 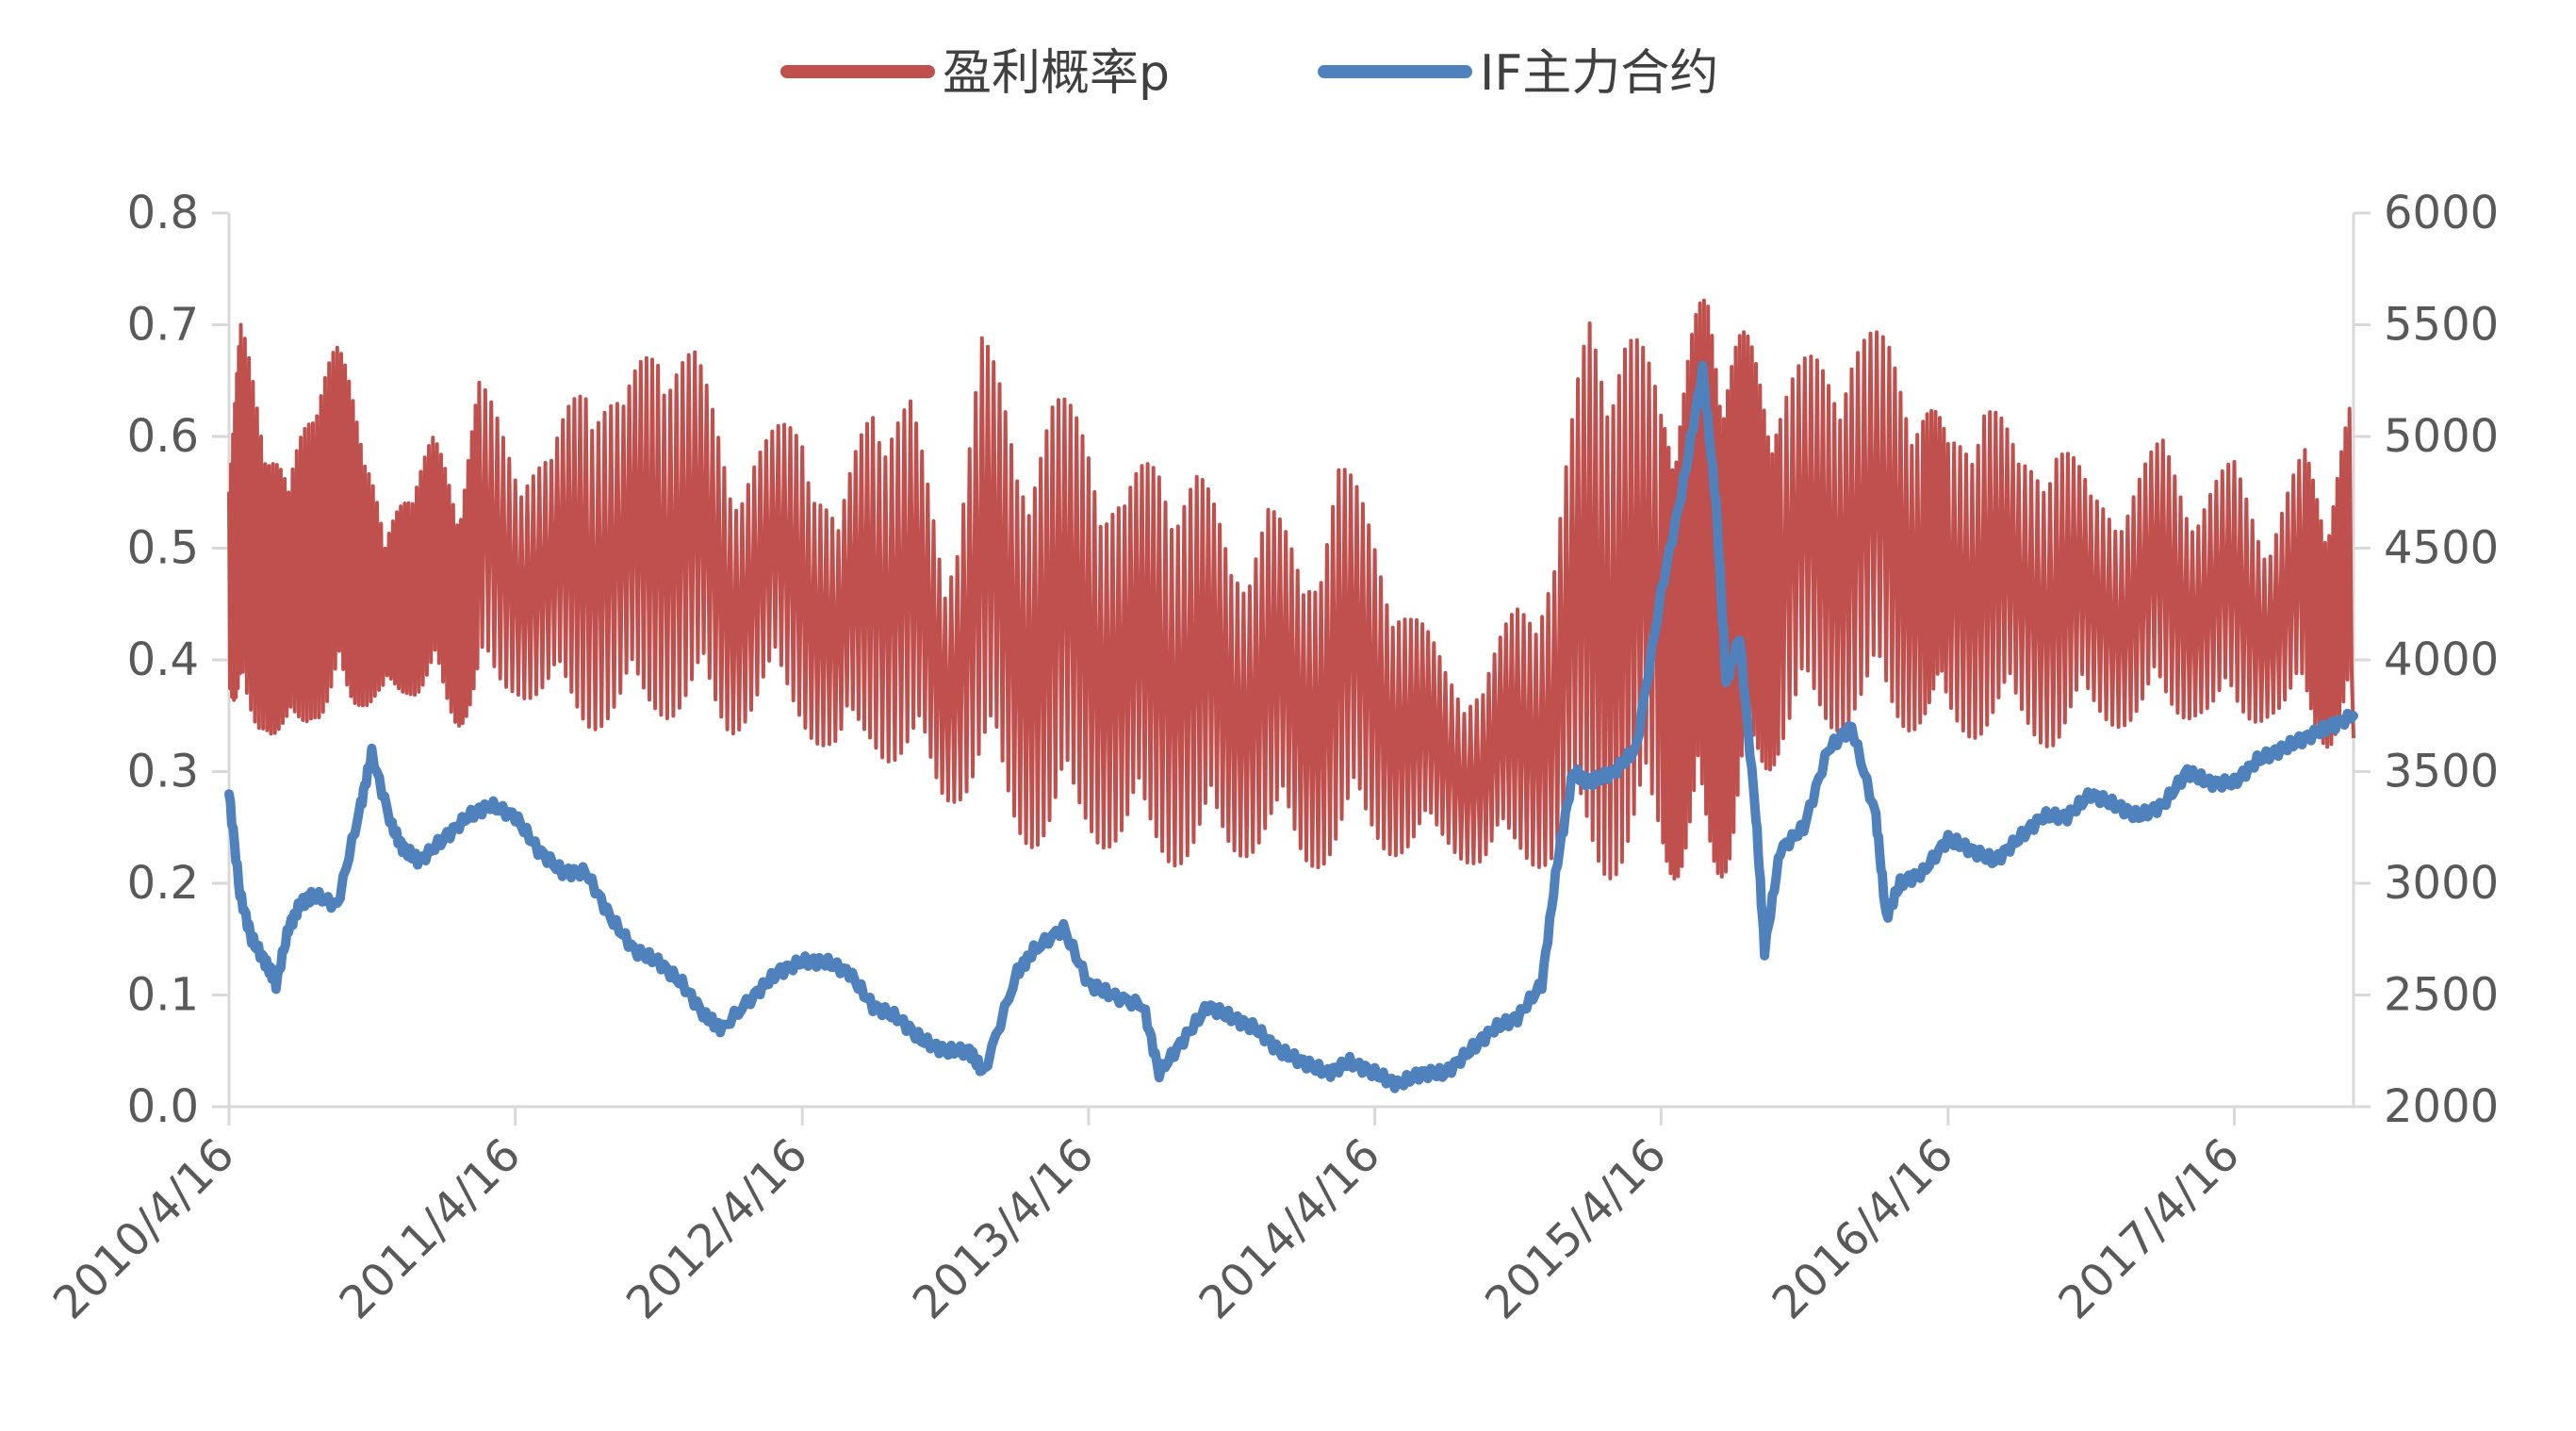 I want to click on x-tick-label: 2015/4/16, so click(x=1576, y=1229).